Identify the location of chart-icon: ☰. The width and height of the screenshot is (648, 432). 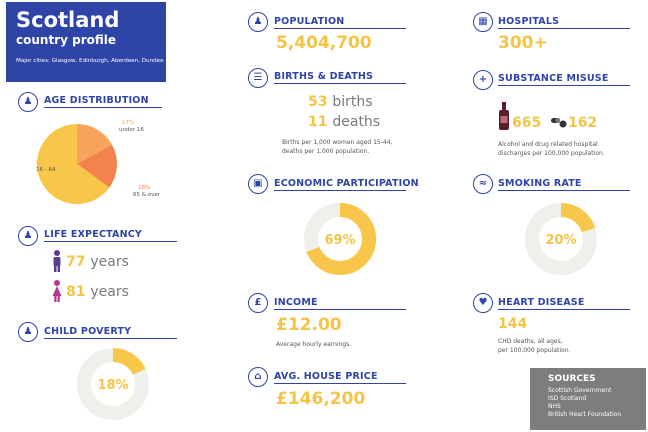
(258, 78).